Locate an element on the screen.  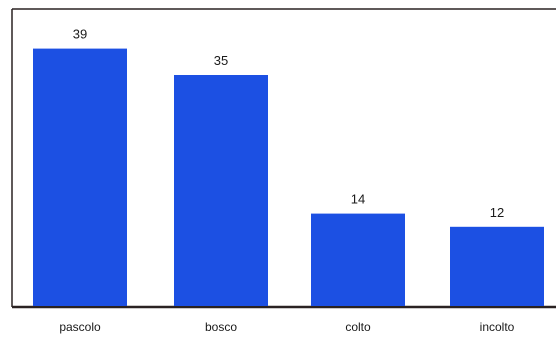
bar-incolto is located at coordinates (497, 266).